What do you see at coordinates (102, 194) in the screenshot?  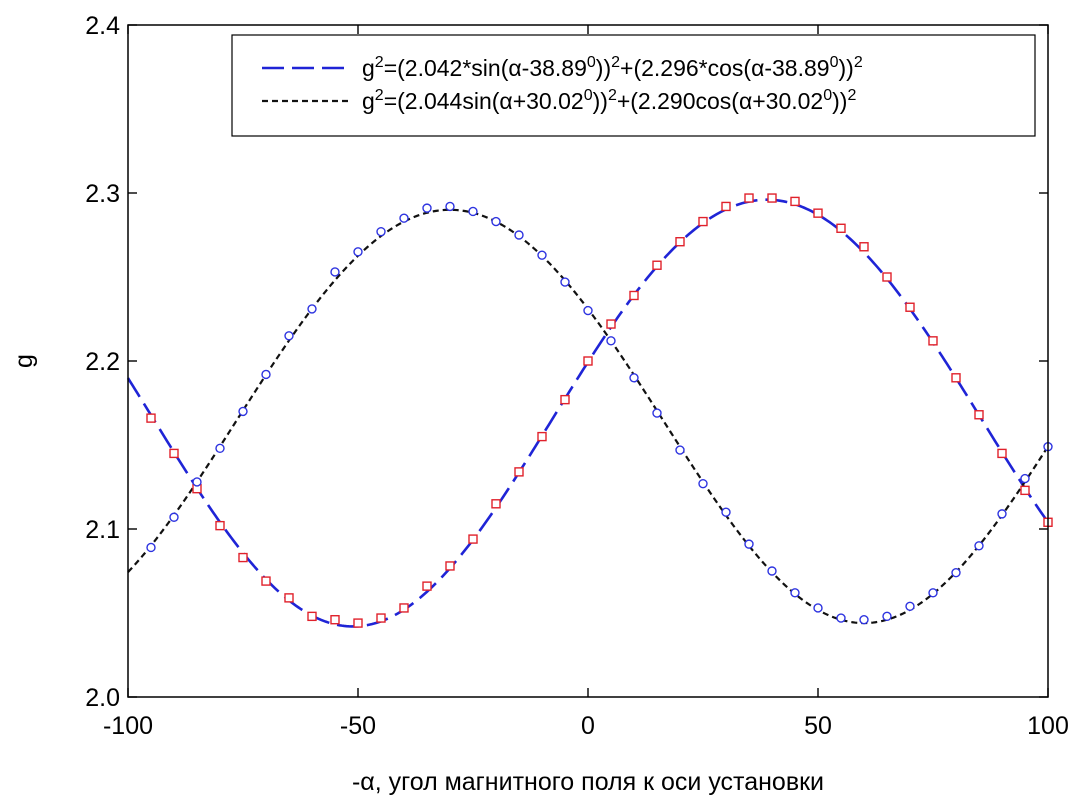 I see `y-tick-label: 2.3` at bounding box center [102, 194].